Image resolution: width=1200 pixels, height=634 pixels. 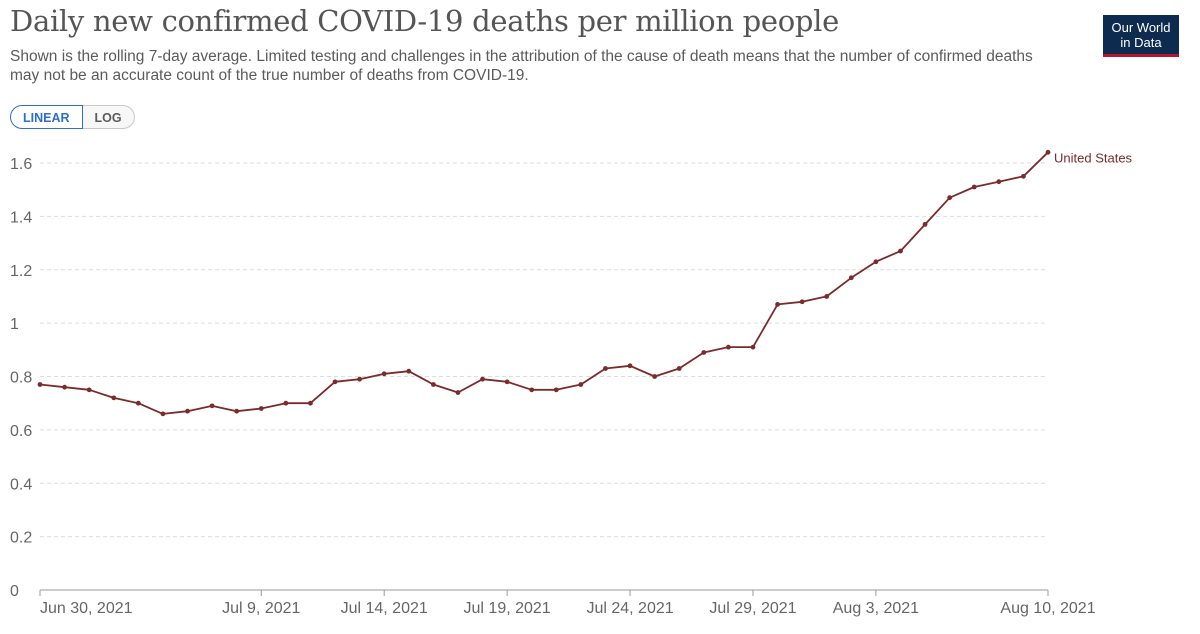 I want to click on series-label-united-states: United States, so click(x=1093, y=157).